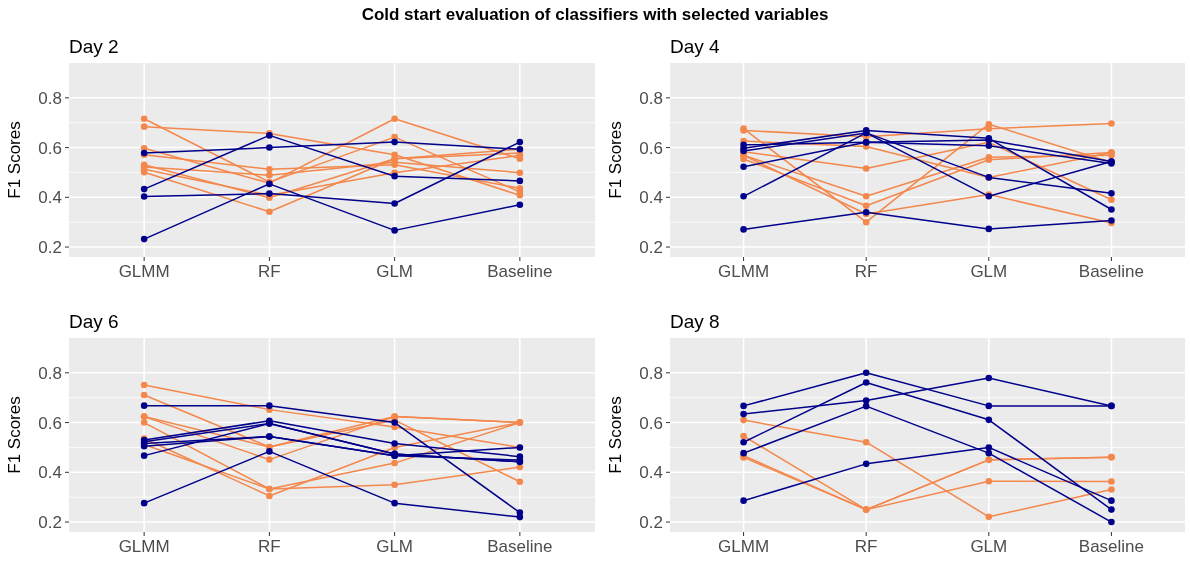 This screenshot has height=571, width=1190. Describe the element at coordinates (695, 46) in the screenshot. I see `chart-title: Day 4` at that location.